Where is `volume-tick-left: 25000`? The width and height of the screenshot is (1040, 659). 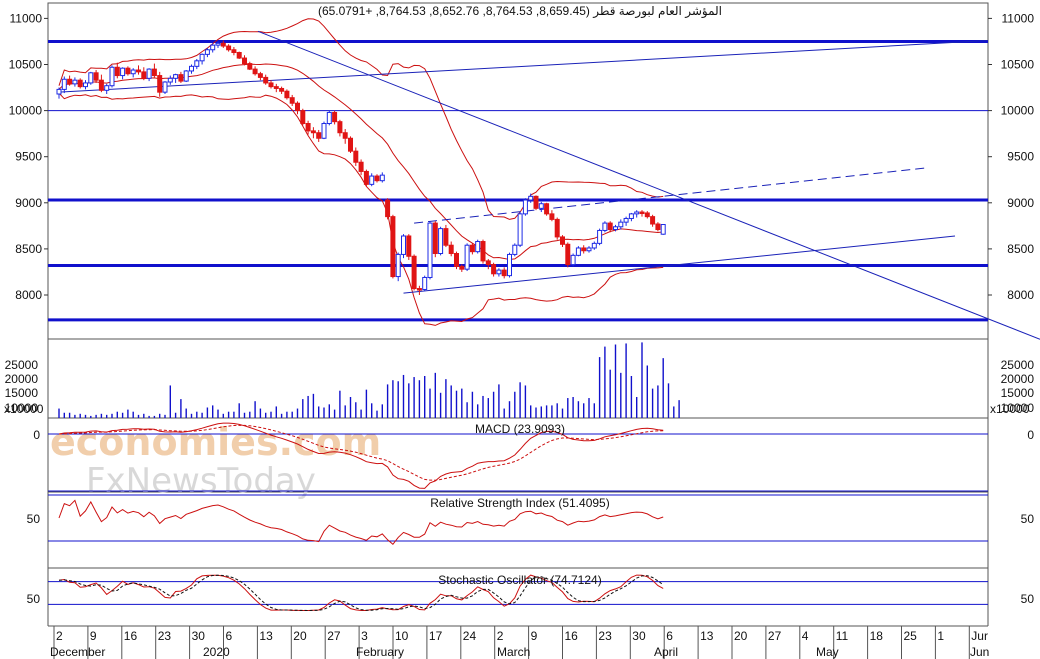 volume-tick-left: 25000 is located at coordinates (22, 365).